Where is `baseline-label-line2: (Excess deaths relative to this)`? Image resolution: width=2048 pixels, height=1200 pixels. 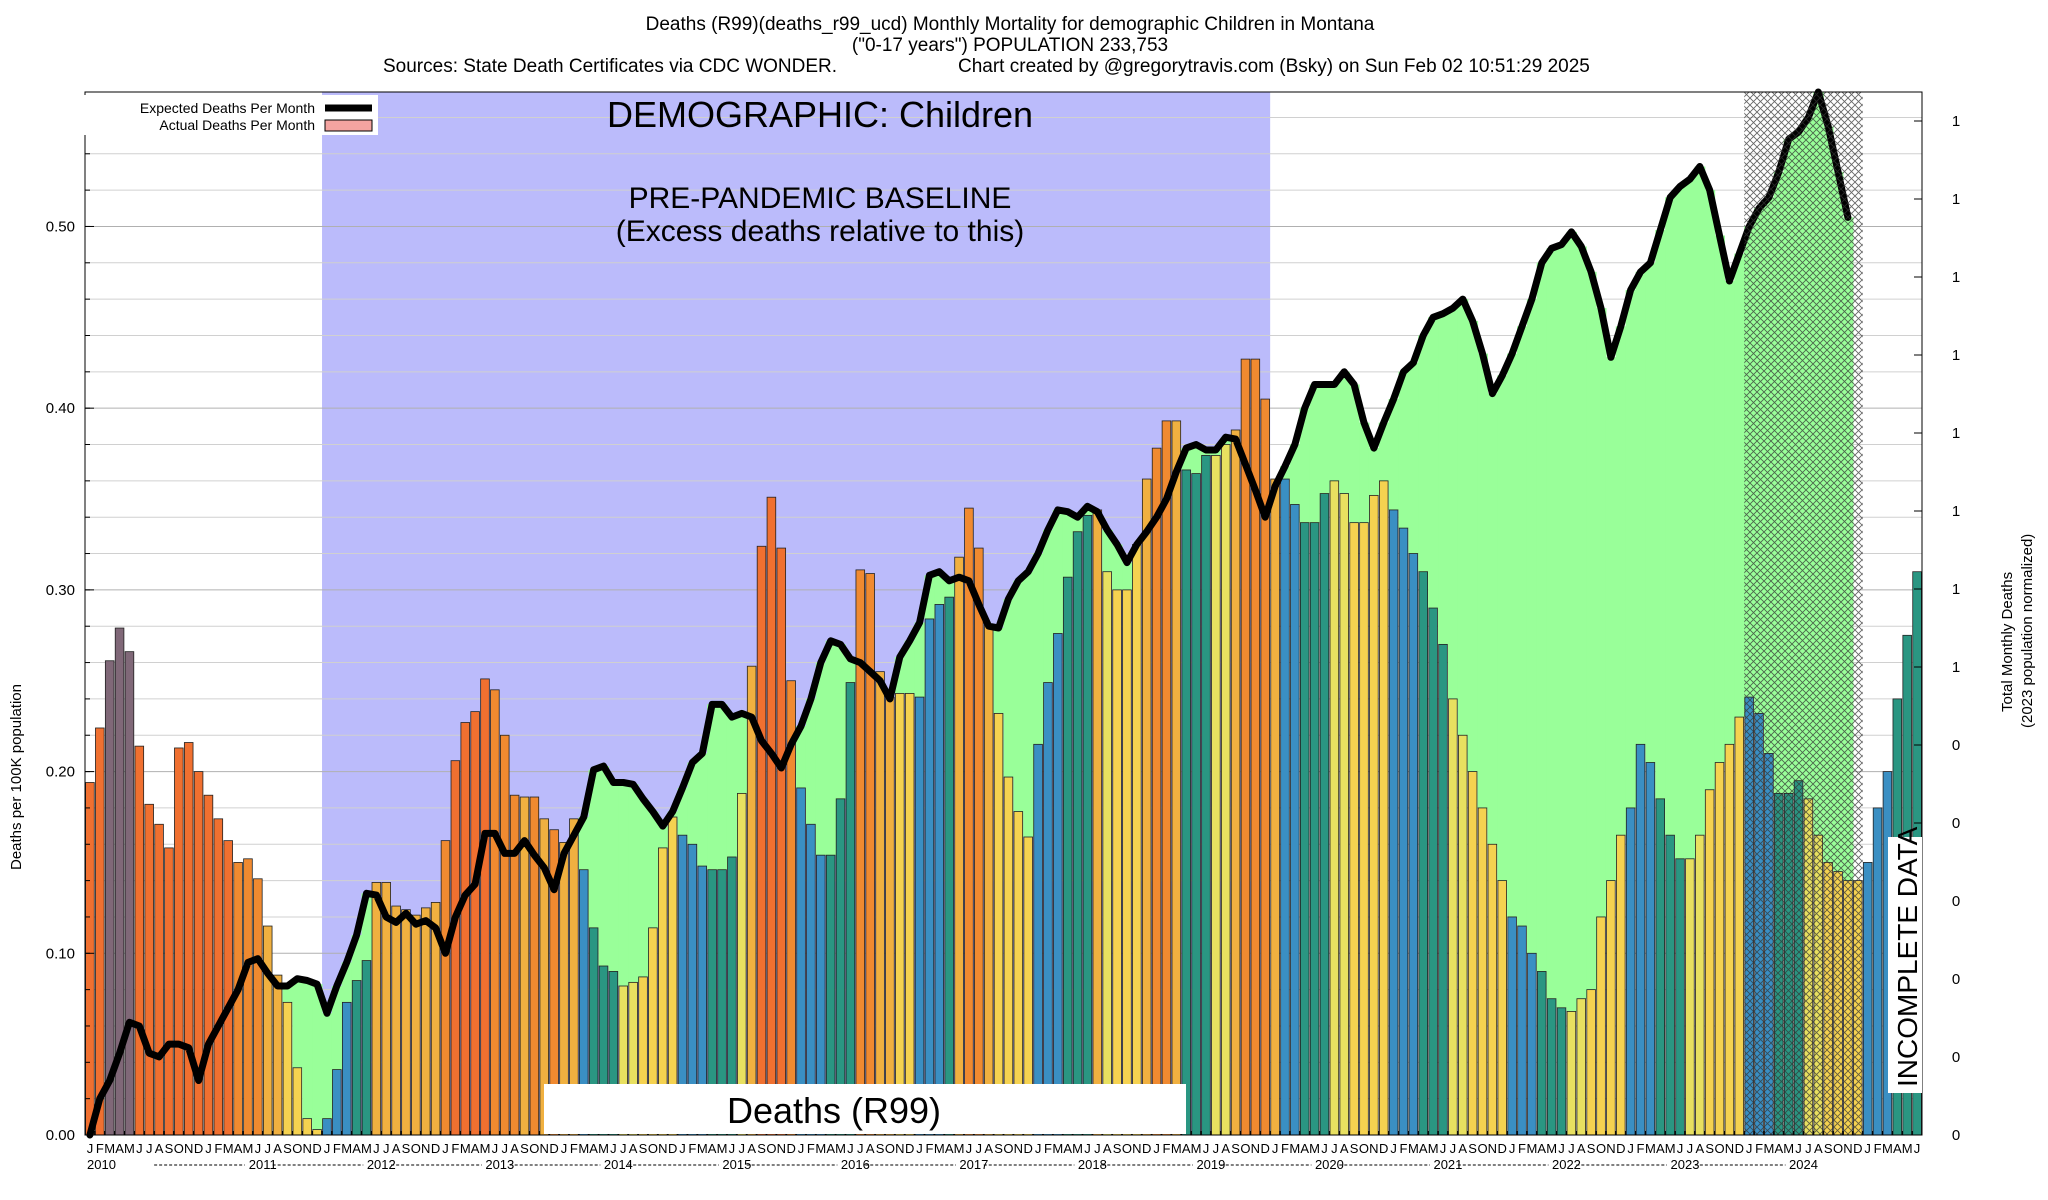
baseline-label-line2: (Excess deaths relative to this) is located at coordinates (820, 231).